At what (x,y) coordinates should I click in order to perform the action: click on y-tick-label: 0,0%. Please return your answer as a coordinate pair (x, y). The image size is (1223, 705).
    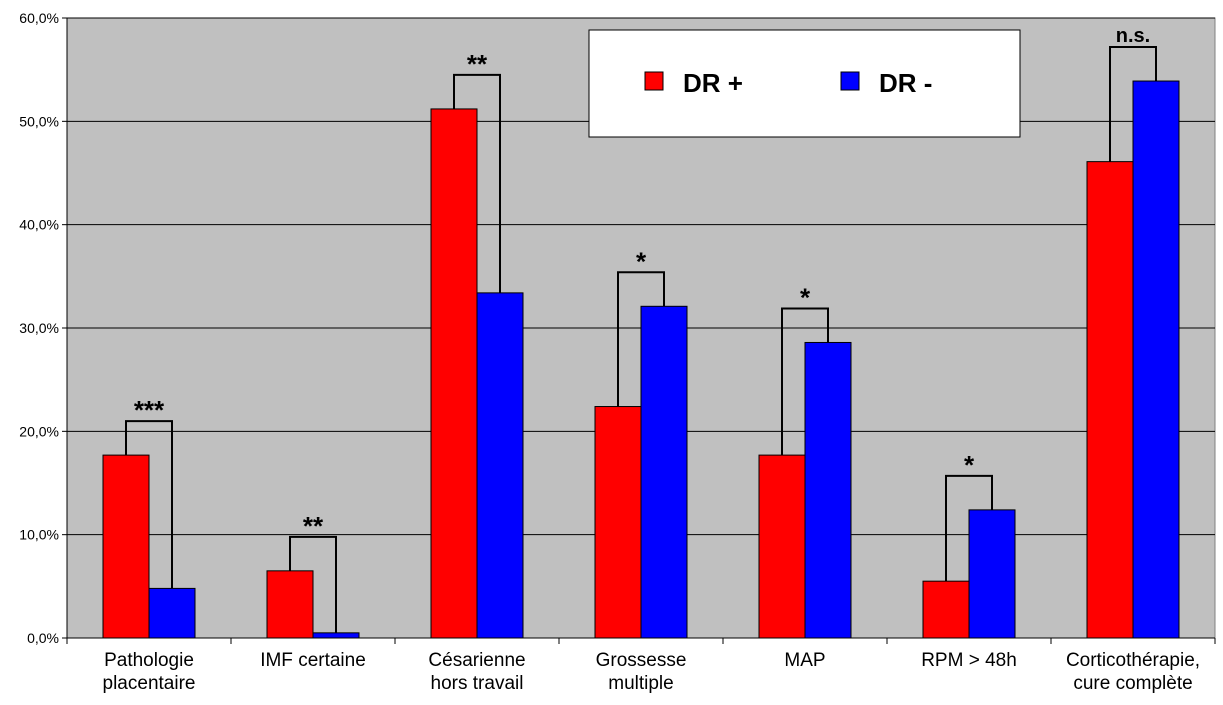
    Looking at the image, I should click on (43, 638).